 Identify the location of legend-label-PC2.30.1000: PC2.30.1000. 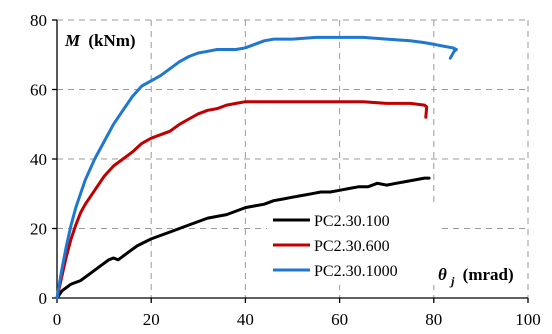
(356, 271).